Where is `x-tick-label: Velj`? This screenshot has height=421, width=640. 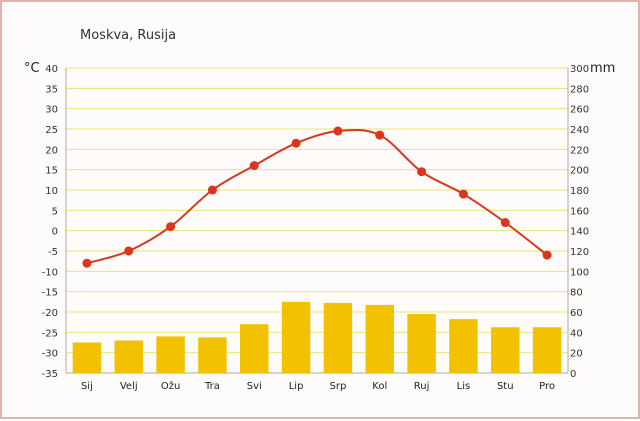 x-tick-label: Velj is located at coordinates (129, 386).